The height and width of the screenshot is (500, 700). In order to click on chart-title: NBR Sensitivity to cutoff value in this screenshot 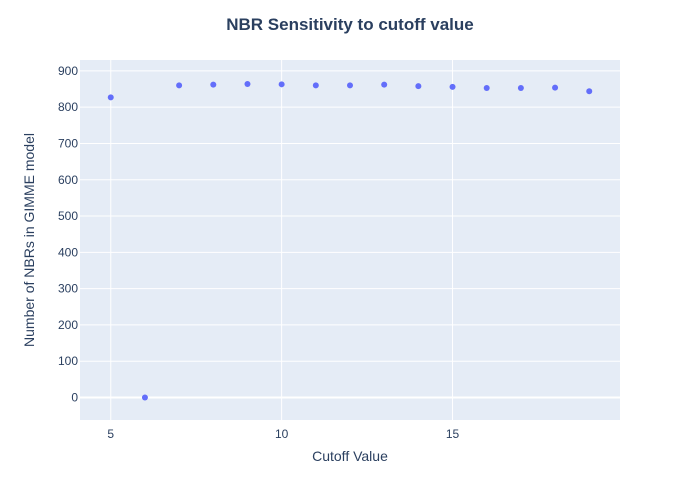, I will do `click(349, 24)`.